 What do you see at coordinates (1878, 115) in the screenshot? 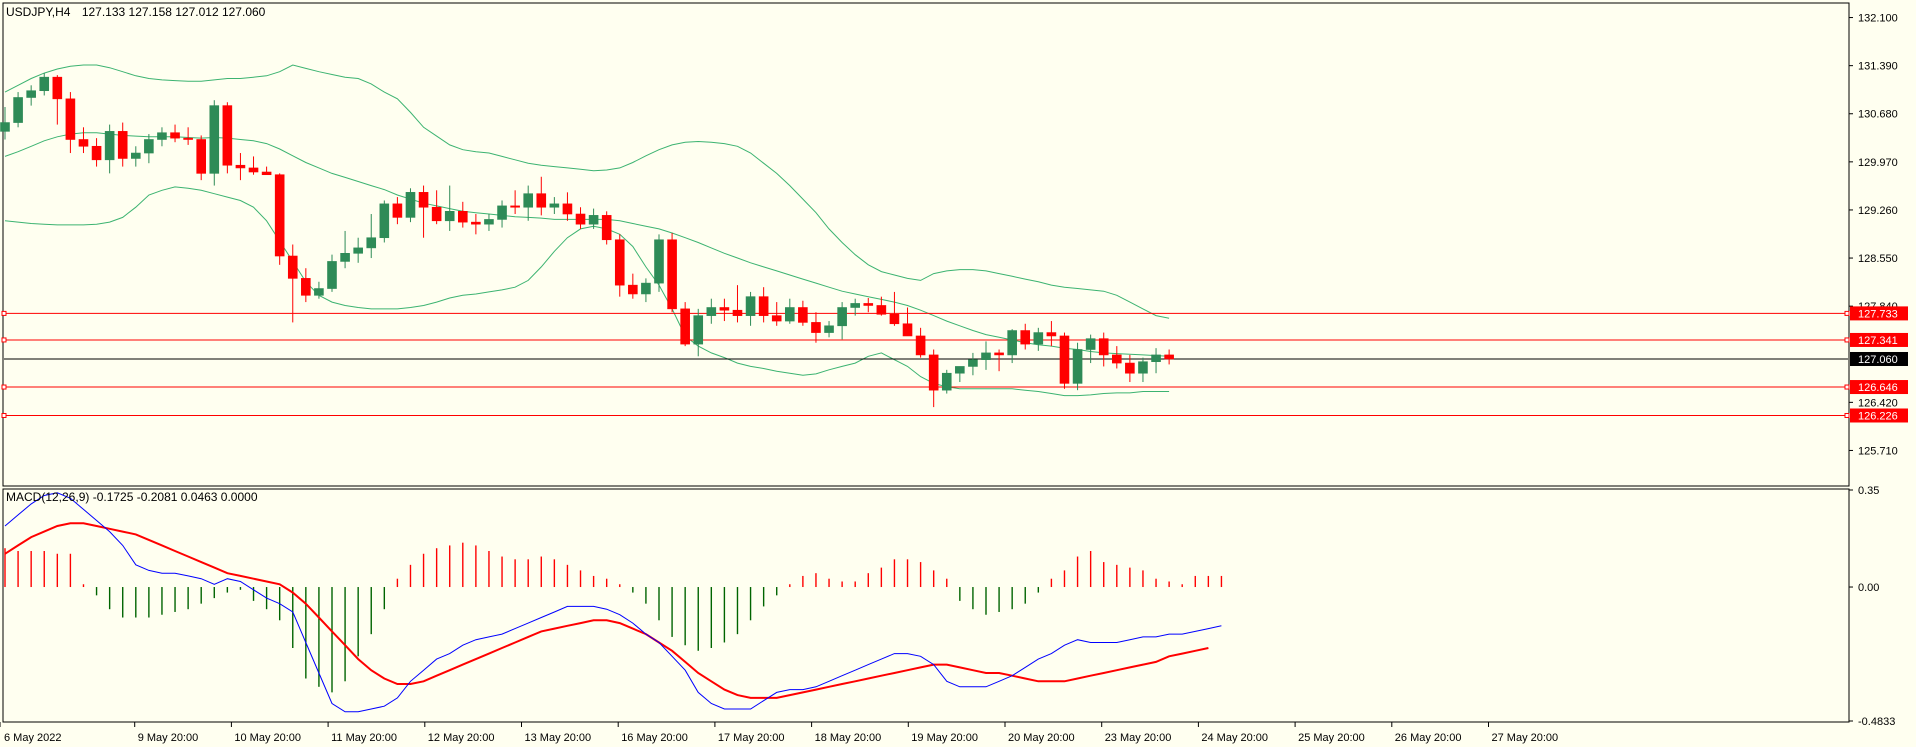
I see `price-tick-label: 130.680` at bounding box center [1878, 115].